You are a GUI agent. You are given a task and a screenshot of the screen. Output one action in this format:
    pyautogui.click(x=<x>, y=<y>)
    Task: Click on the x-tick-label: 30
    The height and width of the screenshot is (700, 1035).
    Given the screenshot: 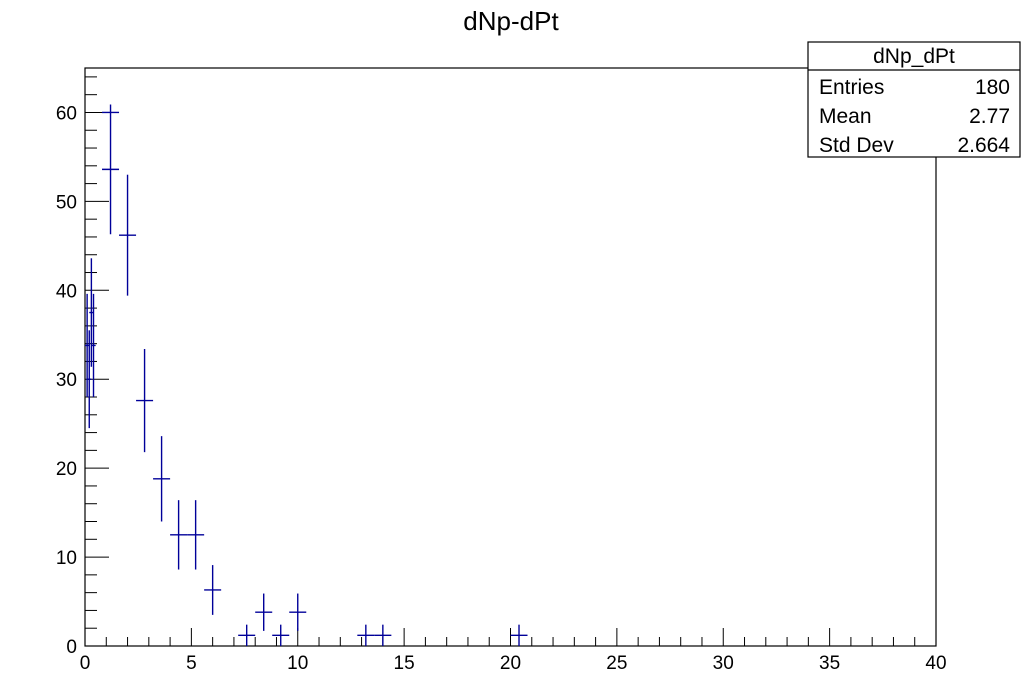 What is the action you would take?
    pyautogui.click(x=723, y=663)
    